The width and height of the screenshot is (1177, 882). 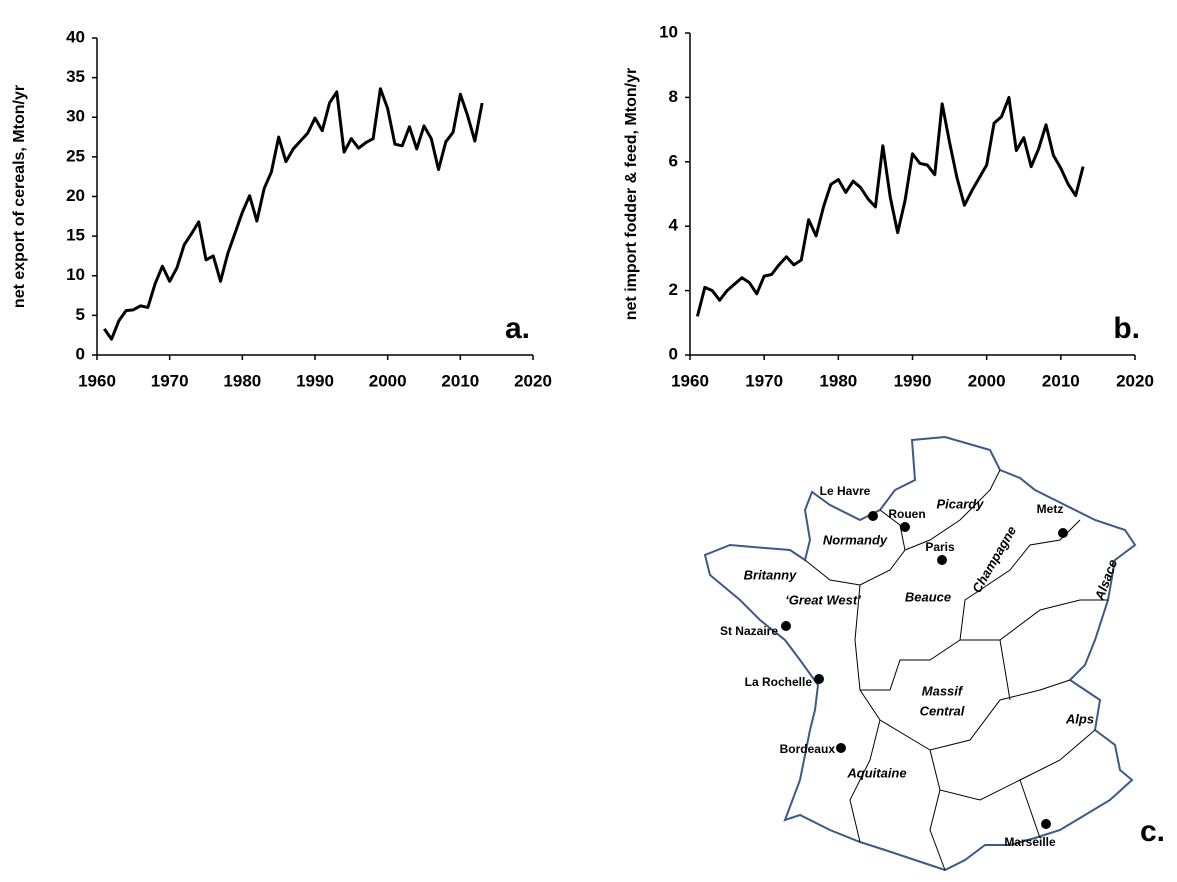 What do you see at coordinates (943, 690) in the screenshot?
I see `region-label: Massif` at bounding box center [943, 690].